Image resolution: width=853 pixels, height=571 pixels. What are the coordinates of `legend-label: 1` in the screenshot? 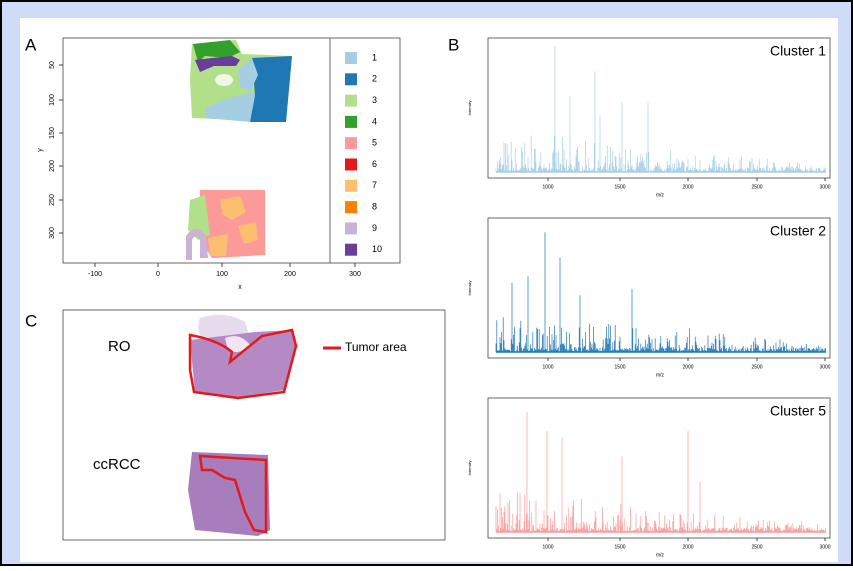 It's located at (374, 57).